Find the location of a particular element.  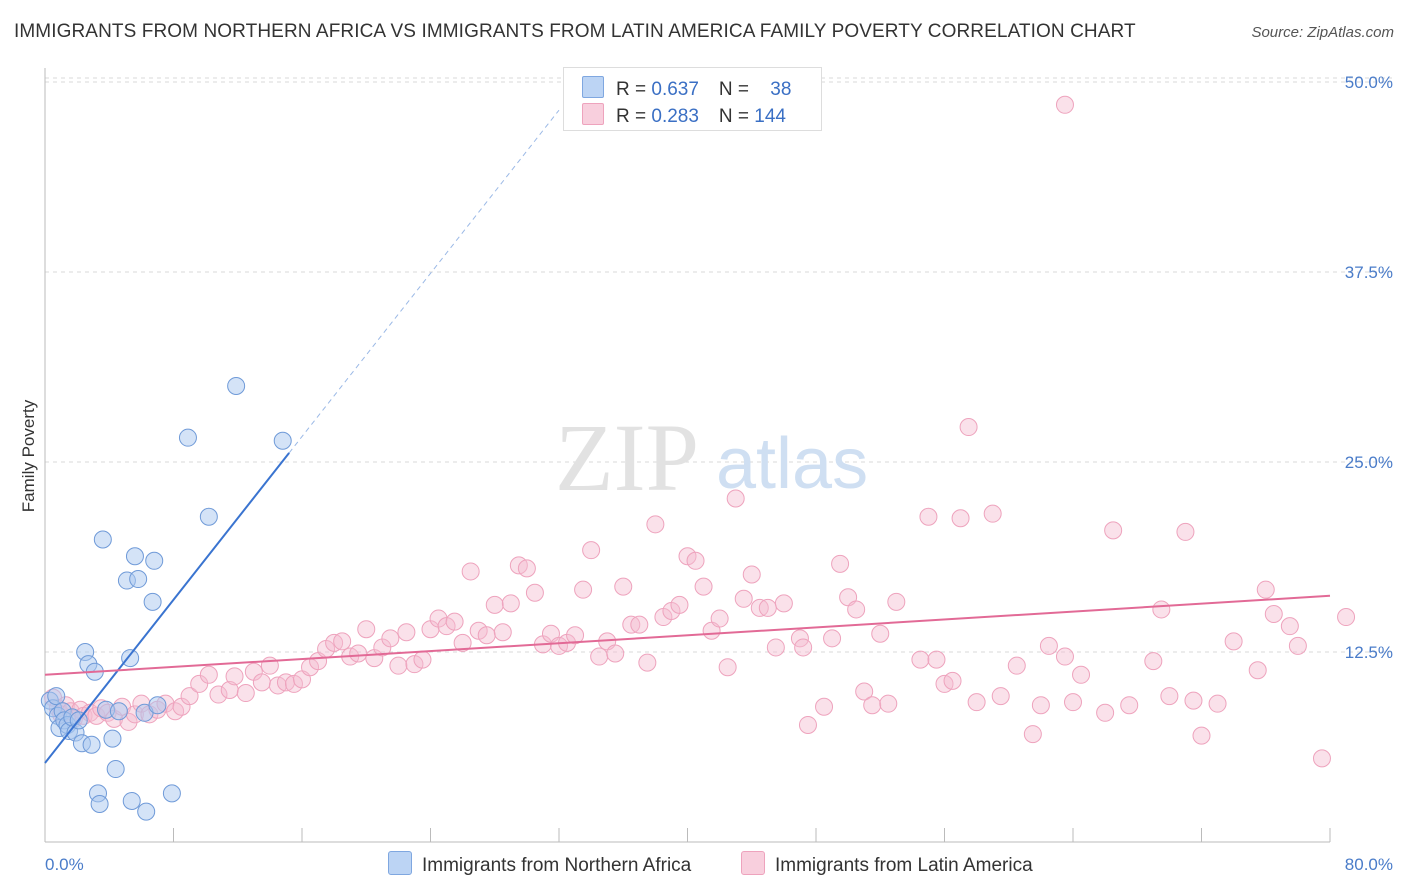

y-tick-label: 25.0% is located at coordinates (1369, 462).